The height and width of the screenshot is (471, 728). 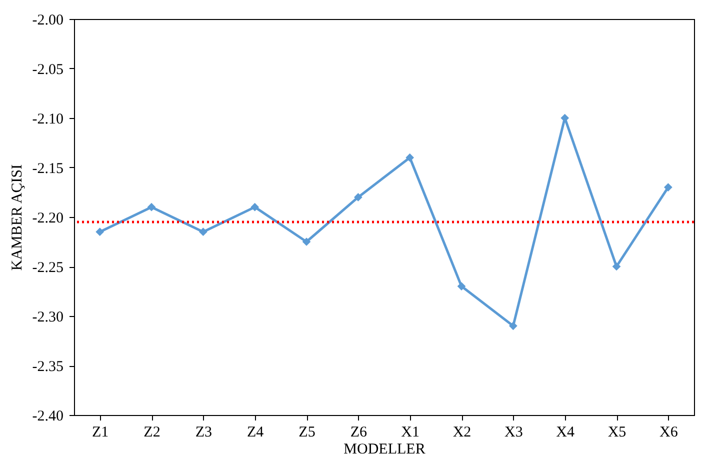 What do you see at coordinates (48, 416) in the screenshot?
I see `y-tick-label: -2.40` at bounding box center [48, 416].